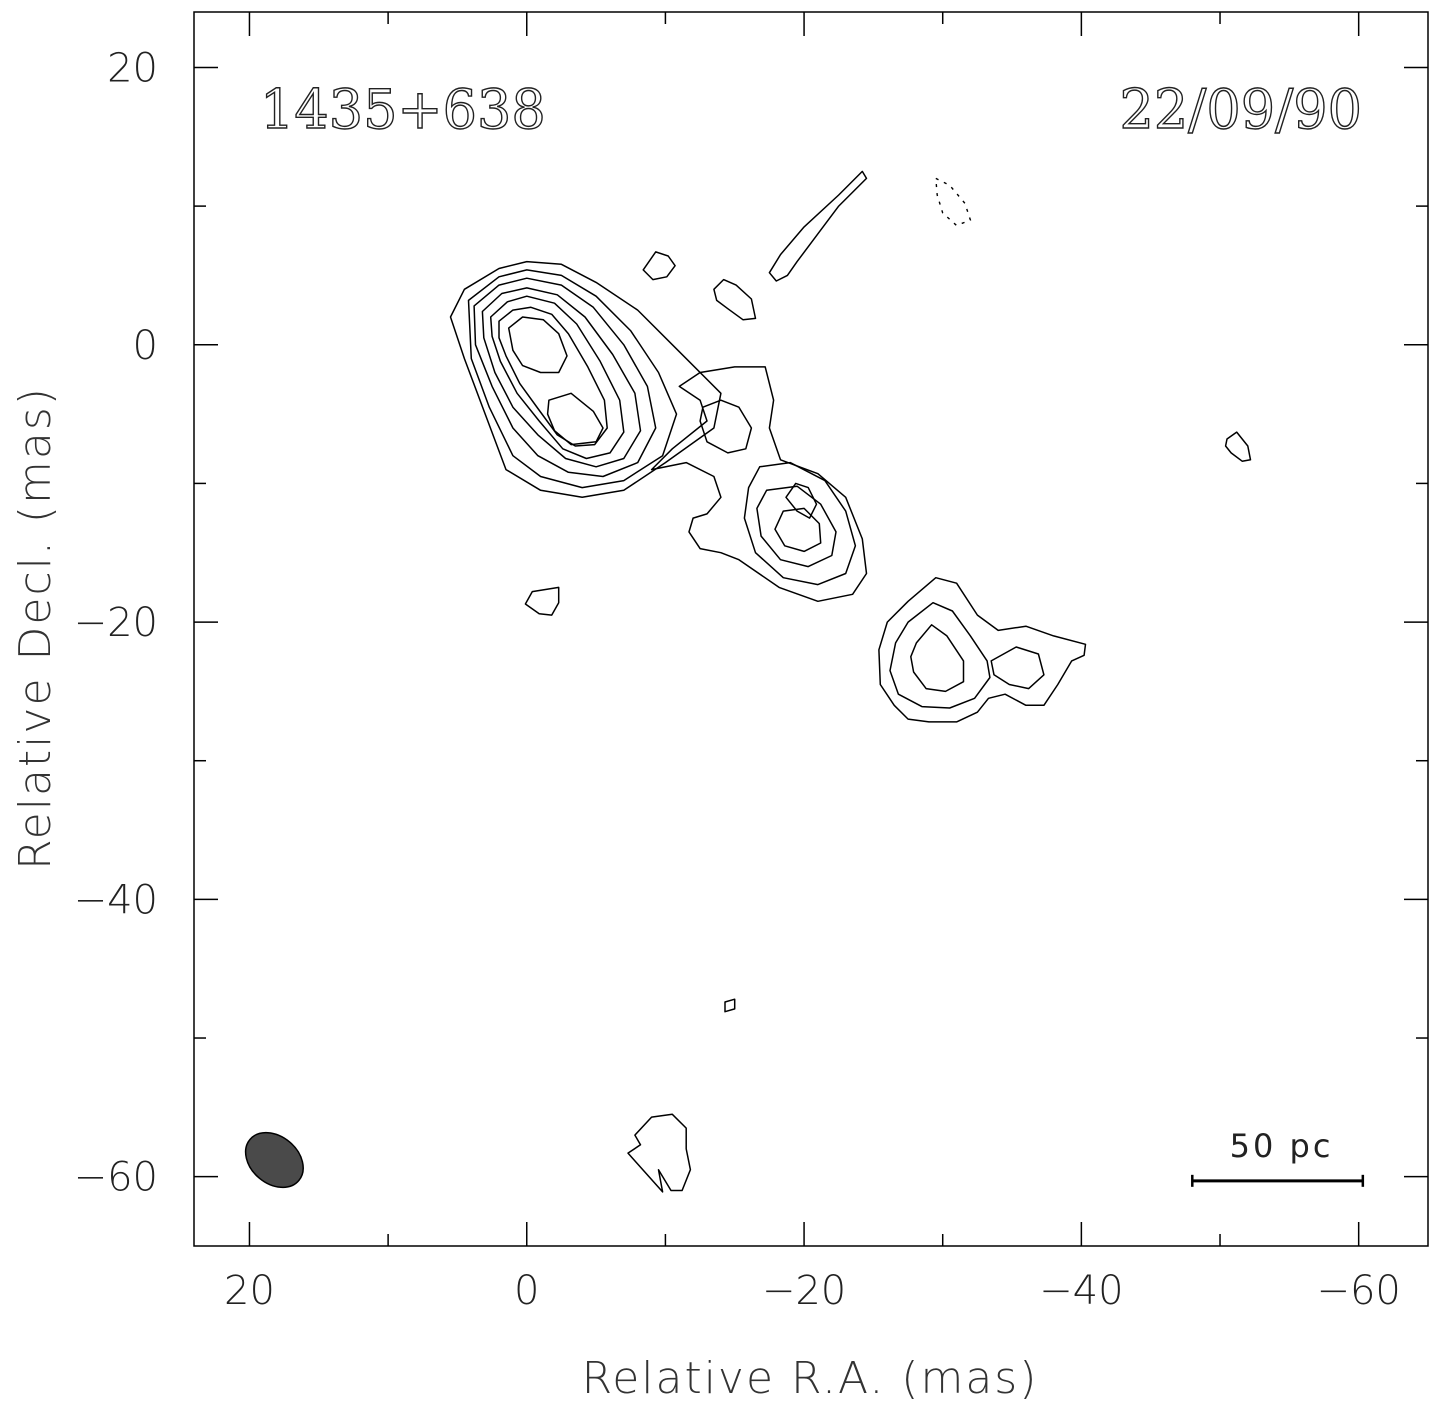 The image size is (1436, 1404). I want to click on contour-knot-c-inner, so click(798, 530).